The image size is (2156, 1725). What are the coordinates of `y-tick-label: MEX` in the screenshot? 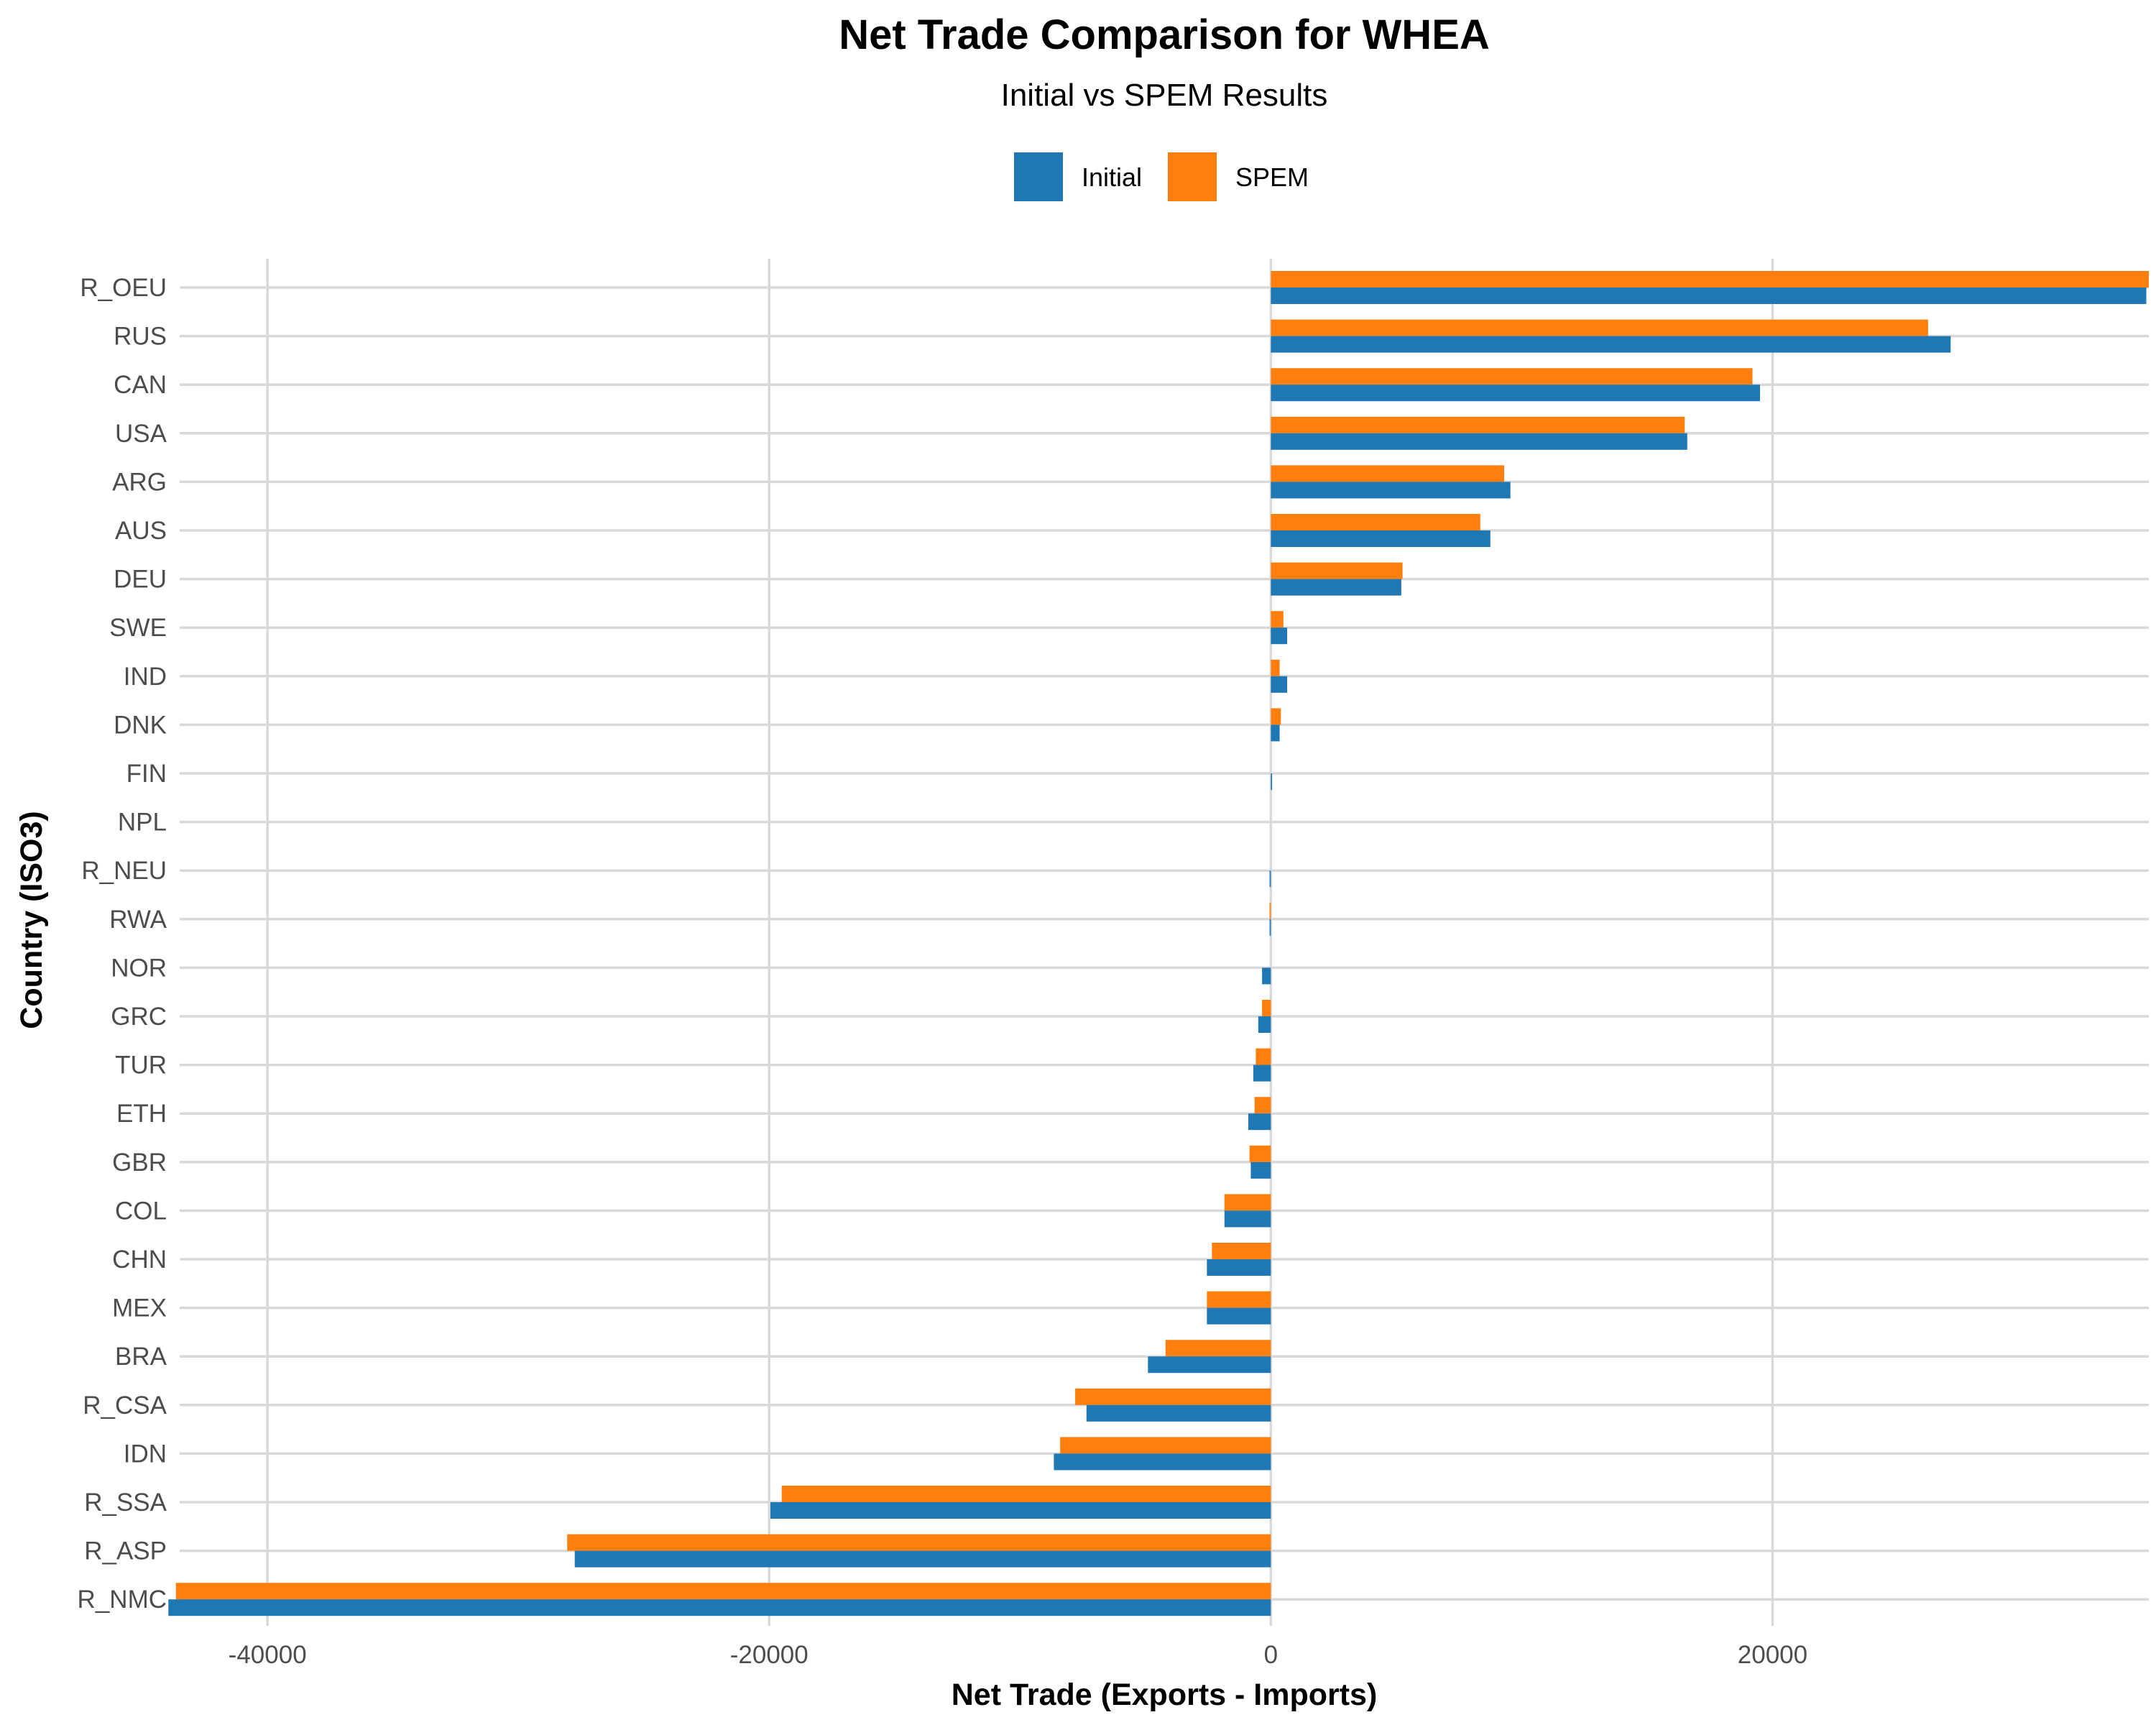 It's located at (139, 1308).